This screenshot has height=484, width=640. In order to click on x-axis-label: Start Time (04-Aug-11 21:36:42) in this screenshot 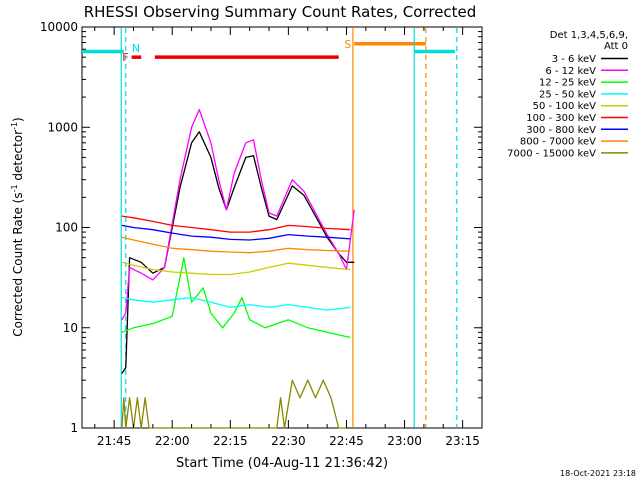, I will do `click(282, 463)`.